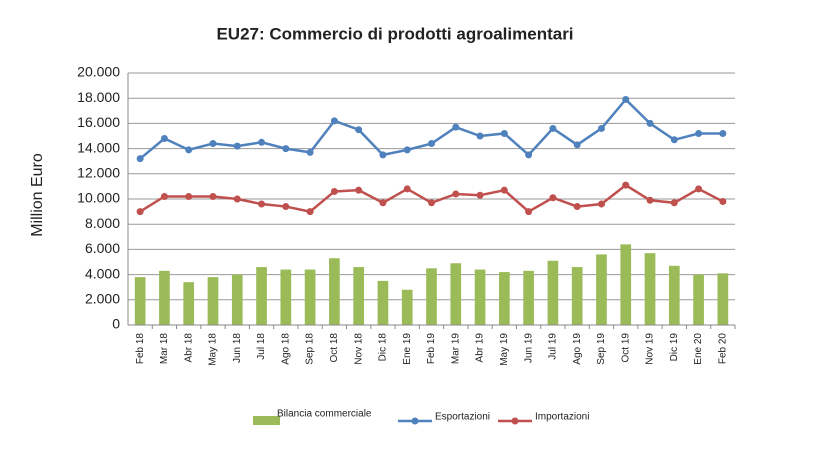 Image resolution: width=820 pixels, height=461 pixels. I want to click on y-tick-label: 0, so click(116, 324).